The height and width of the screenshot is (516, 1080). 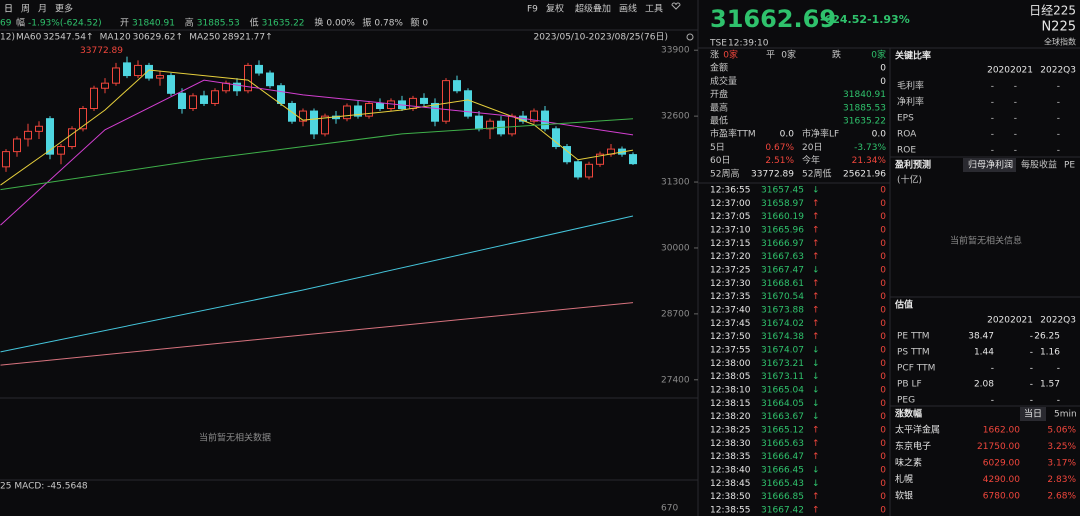 What do you see at coordinates (1050, 385) in the screenshot?
I see `cell: 1.57` at bounding box center [1050, 385].